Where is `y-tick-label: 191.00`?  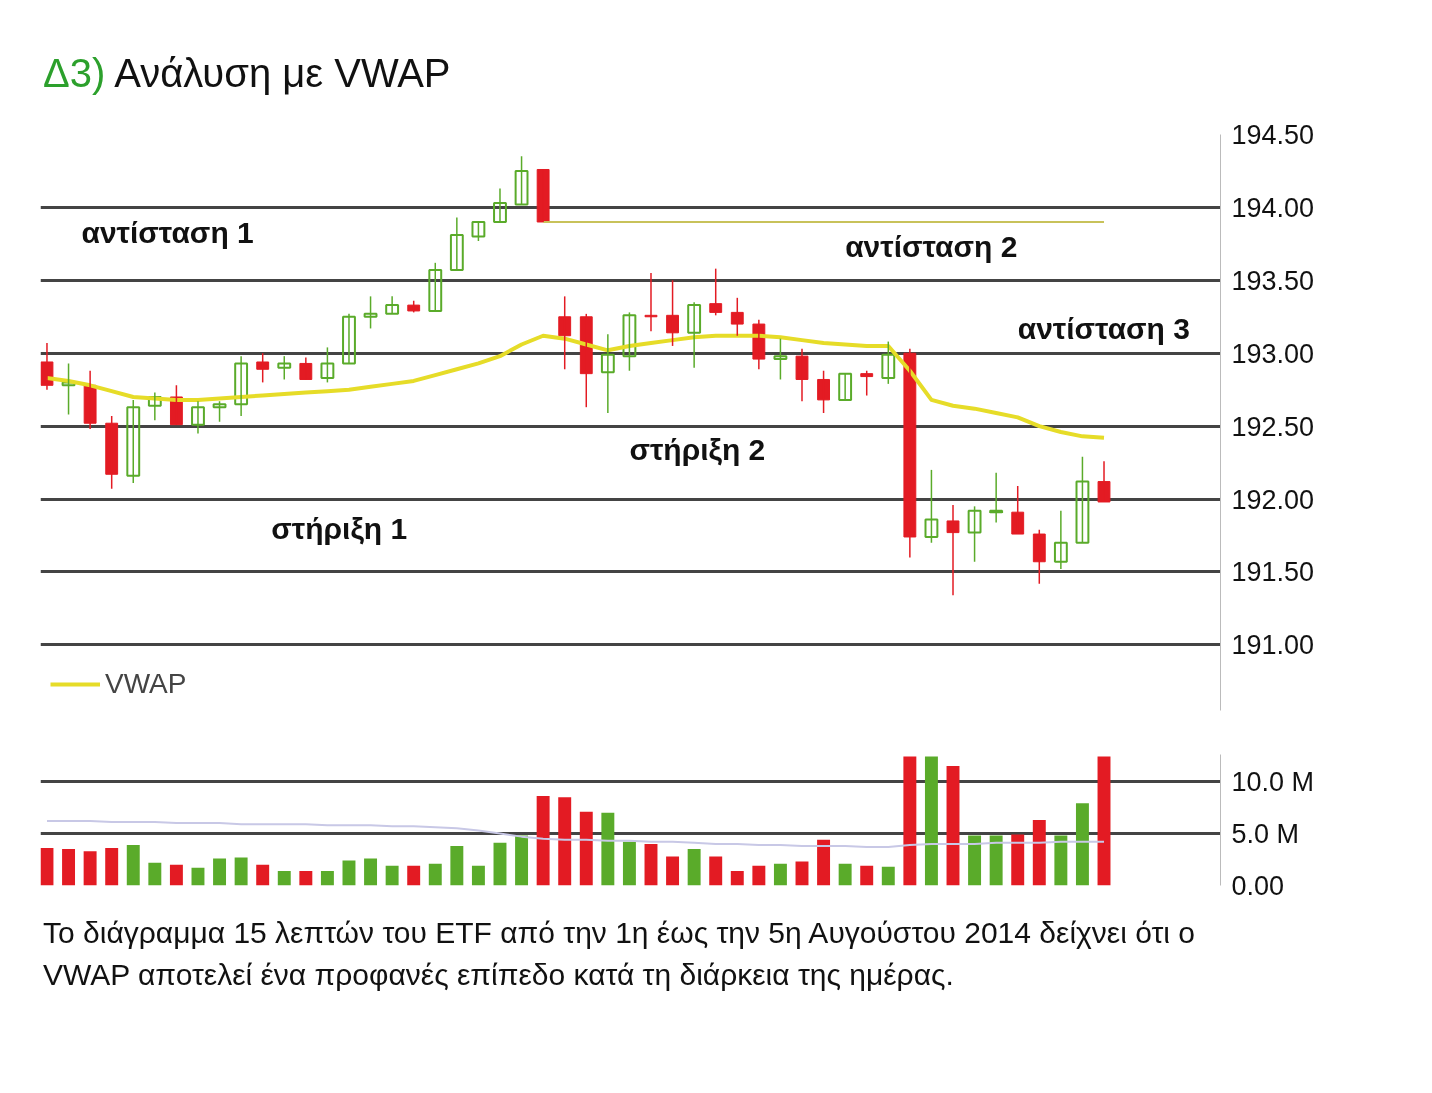
y-tick-label: 191.00 is located at coordinates (1273, 645).